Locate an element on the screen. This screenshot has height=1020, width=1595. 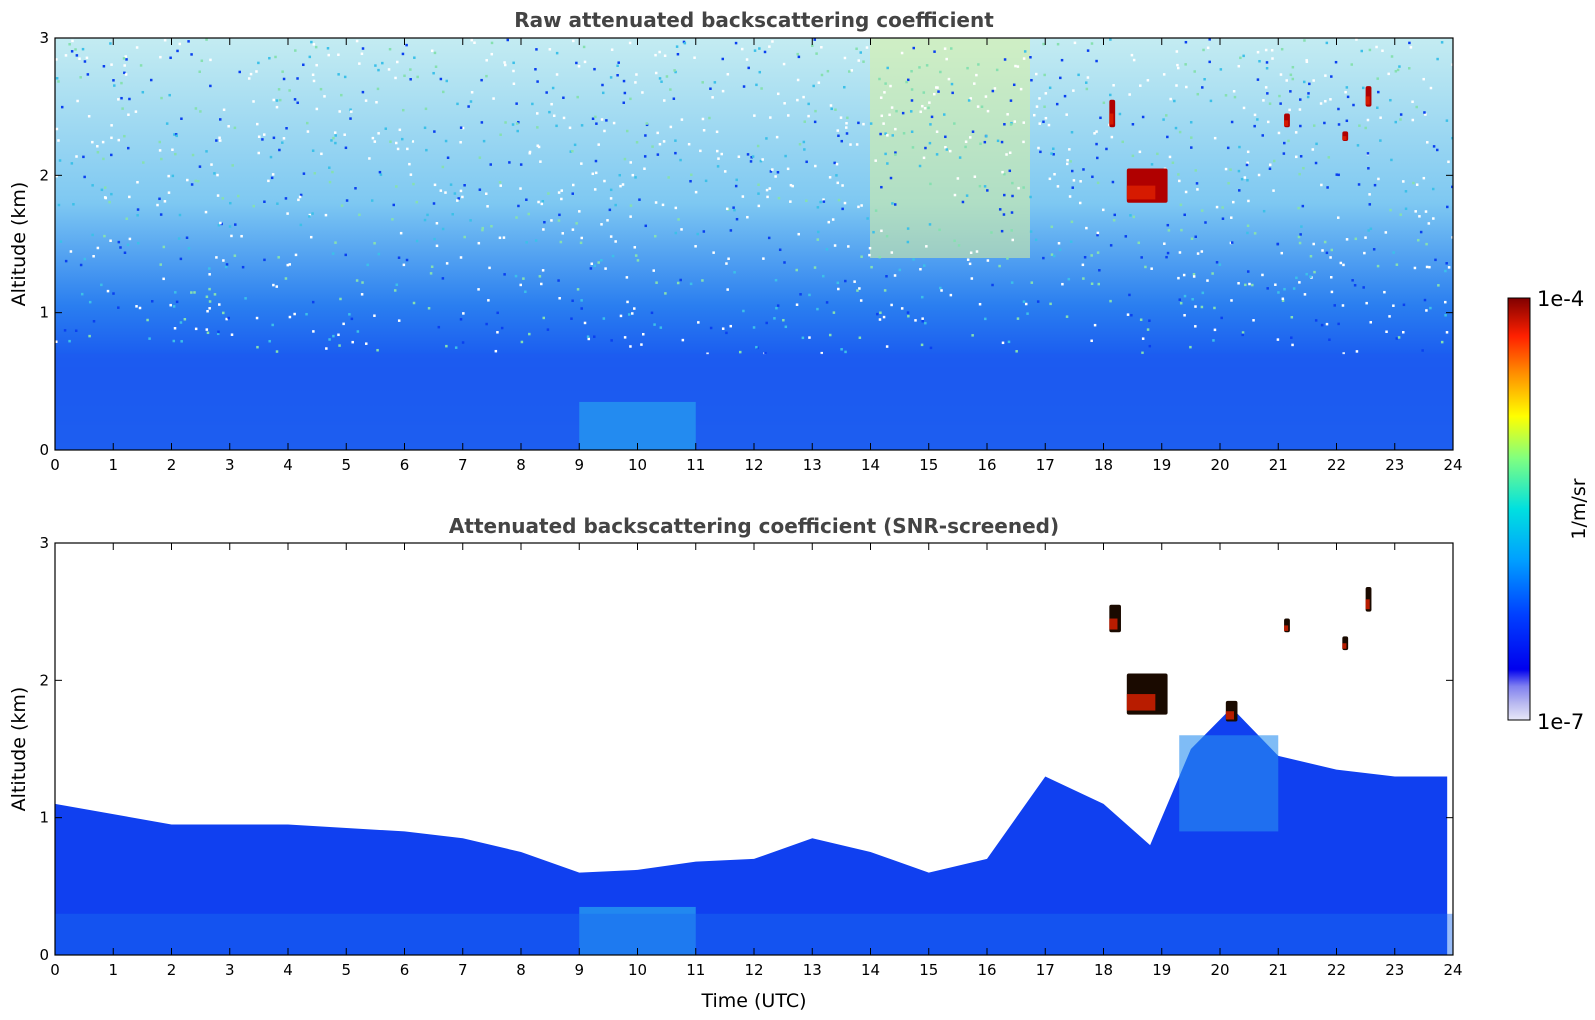
x-tick-label: 19 is located at coordinates (1161, 970).